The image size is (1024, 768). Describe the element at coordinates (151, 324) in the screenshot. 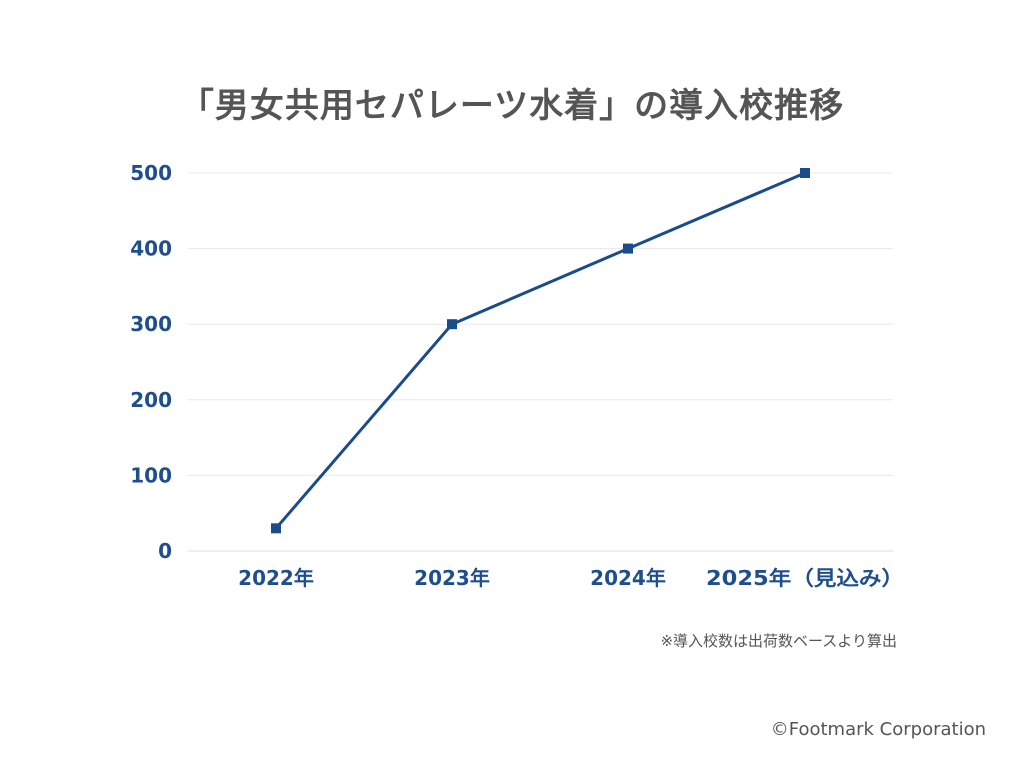

I see `y-tick-label: 300` at that location.